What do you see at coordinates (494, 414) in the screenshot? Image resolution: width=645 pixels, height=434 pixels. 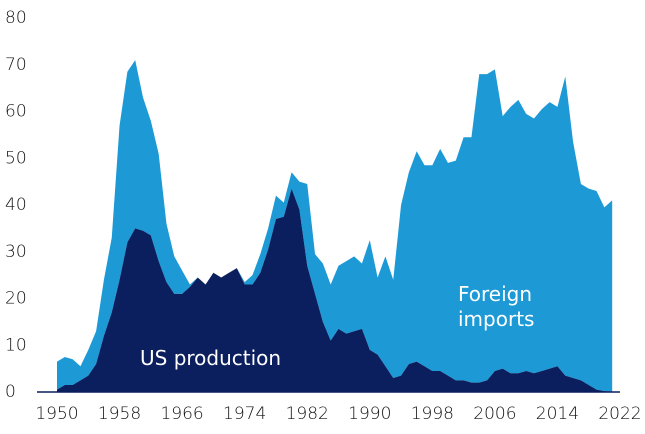 I see `x-tick-label: 2006` at bounding box center [494, 414].